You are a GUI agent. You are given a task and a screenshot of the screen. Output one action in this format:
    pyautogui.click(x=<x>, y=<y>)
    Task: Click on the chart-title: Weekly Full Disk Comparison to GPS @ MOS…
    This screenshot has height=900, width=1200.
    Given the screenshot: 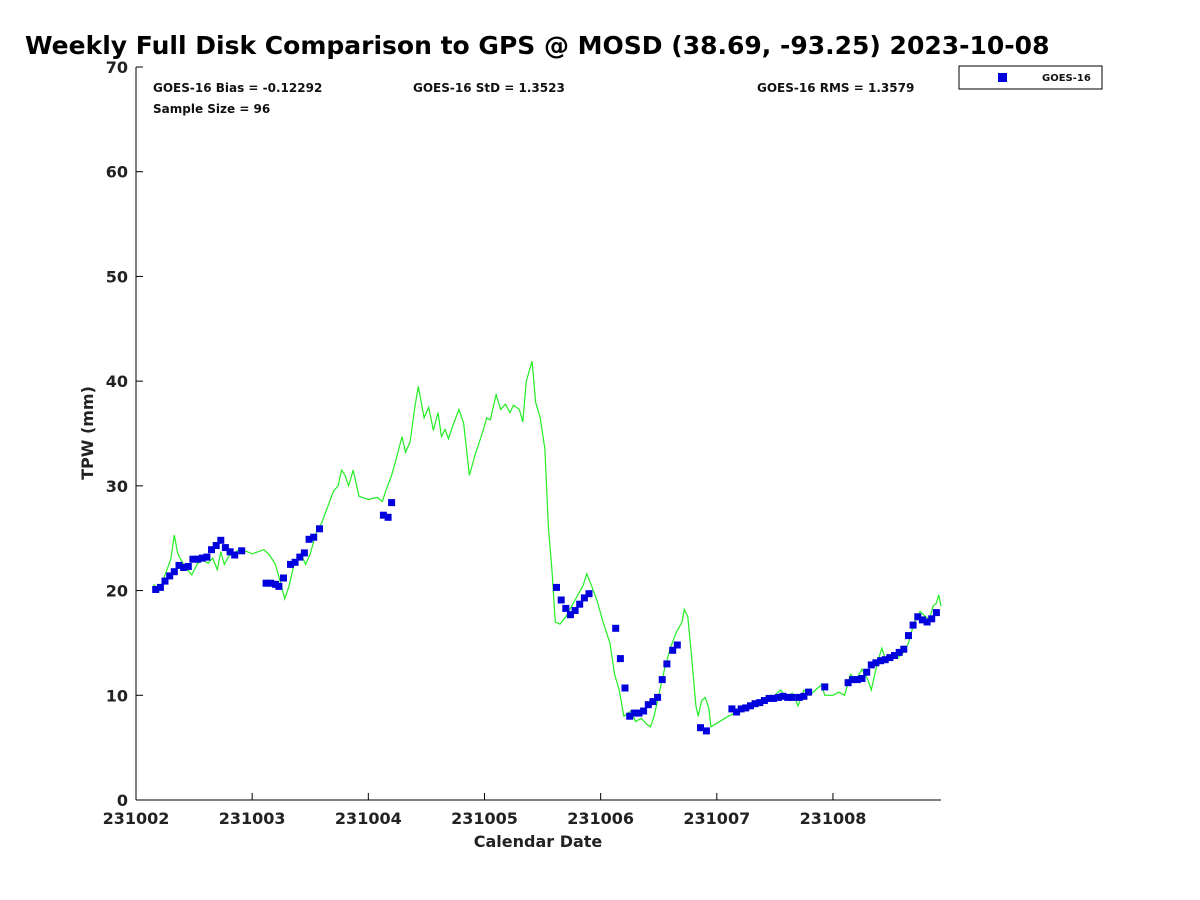 What is the action you would take?
    pyautogui.click(x=537, y=45)
    